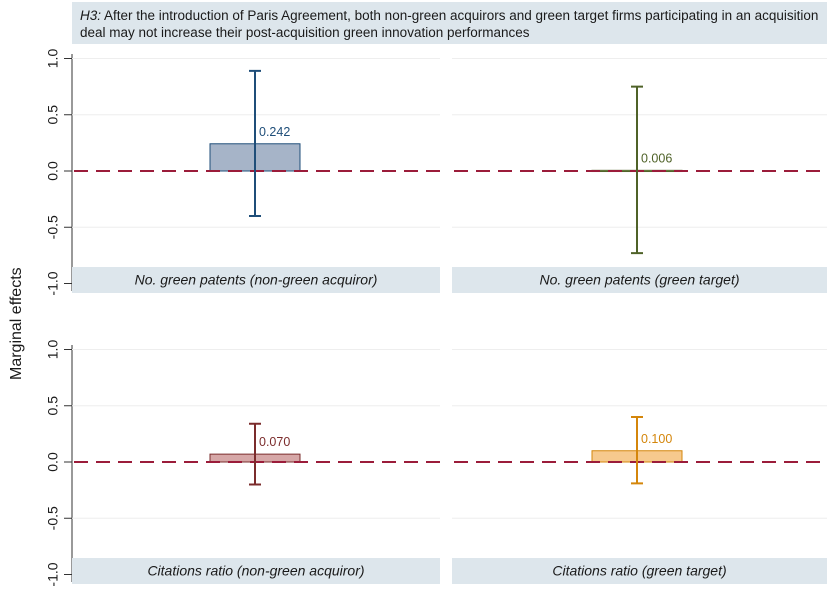 Image resolution: width=829 pixels, height=600 pixels. What do you see at coordinates (656, 158) in the screenshot?
I see `data-label: 0.006` at bounding box center [656, 158].